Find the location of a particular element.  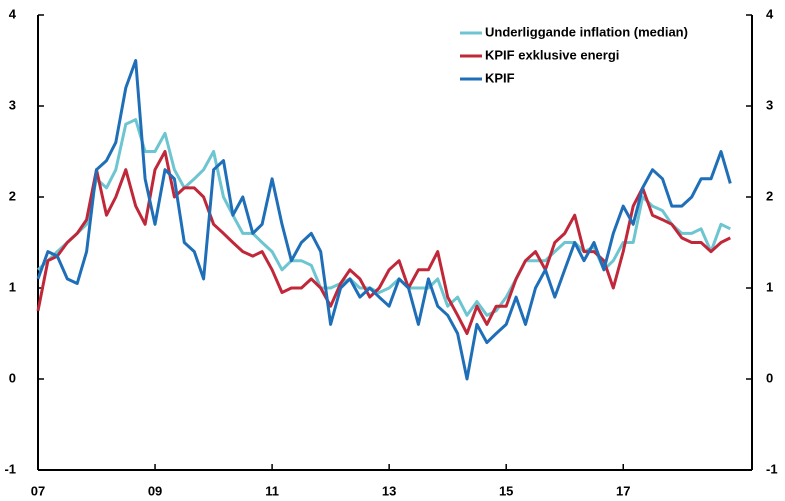

y2-tick-label: 2 is located at coordinates (769, 195).